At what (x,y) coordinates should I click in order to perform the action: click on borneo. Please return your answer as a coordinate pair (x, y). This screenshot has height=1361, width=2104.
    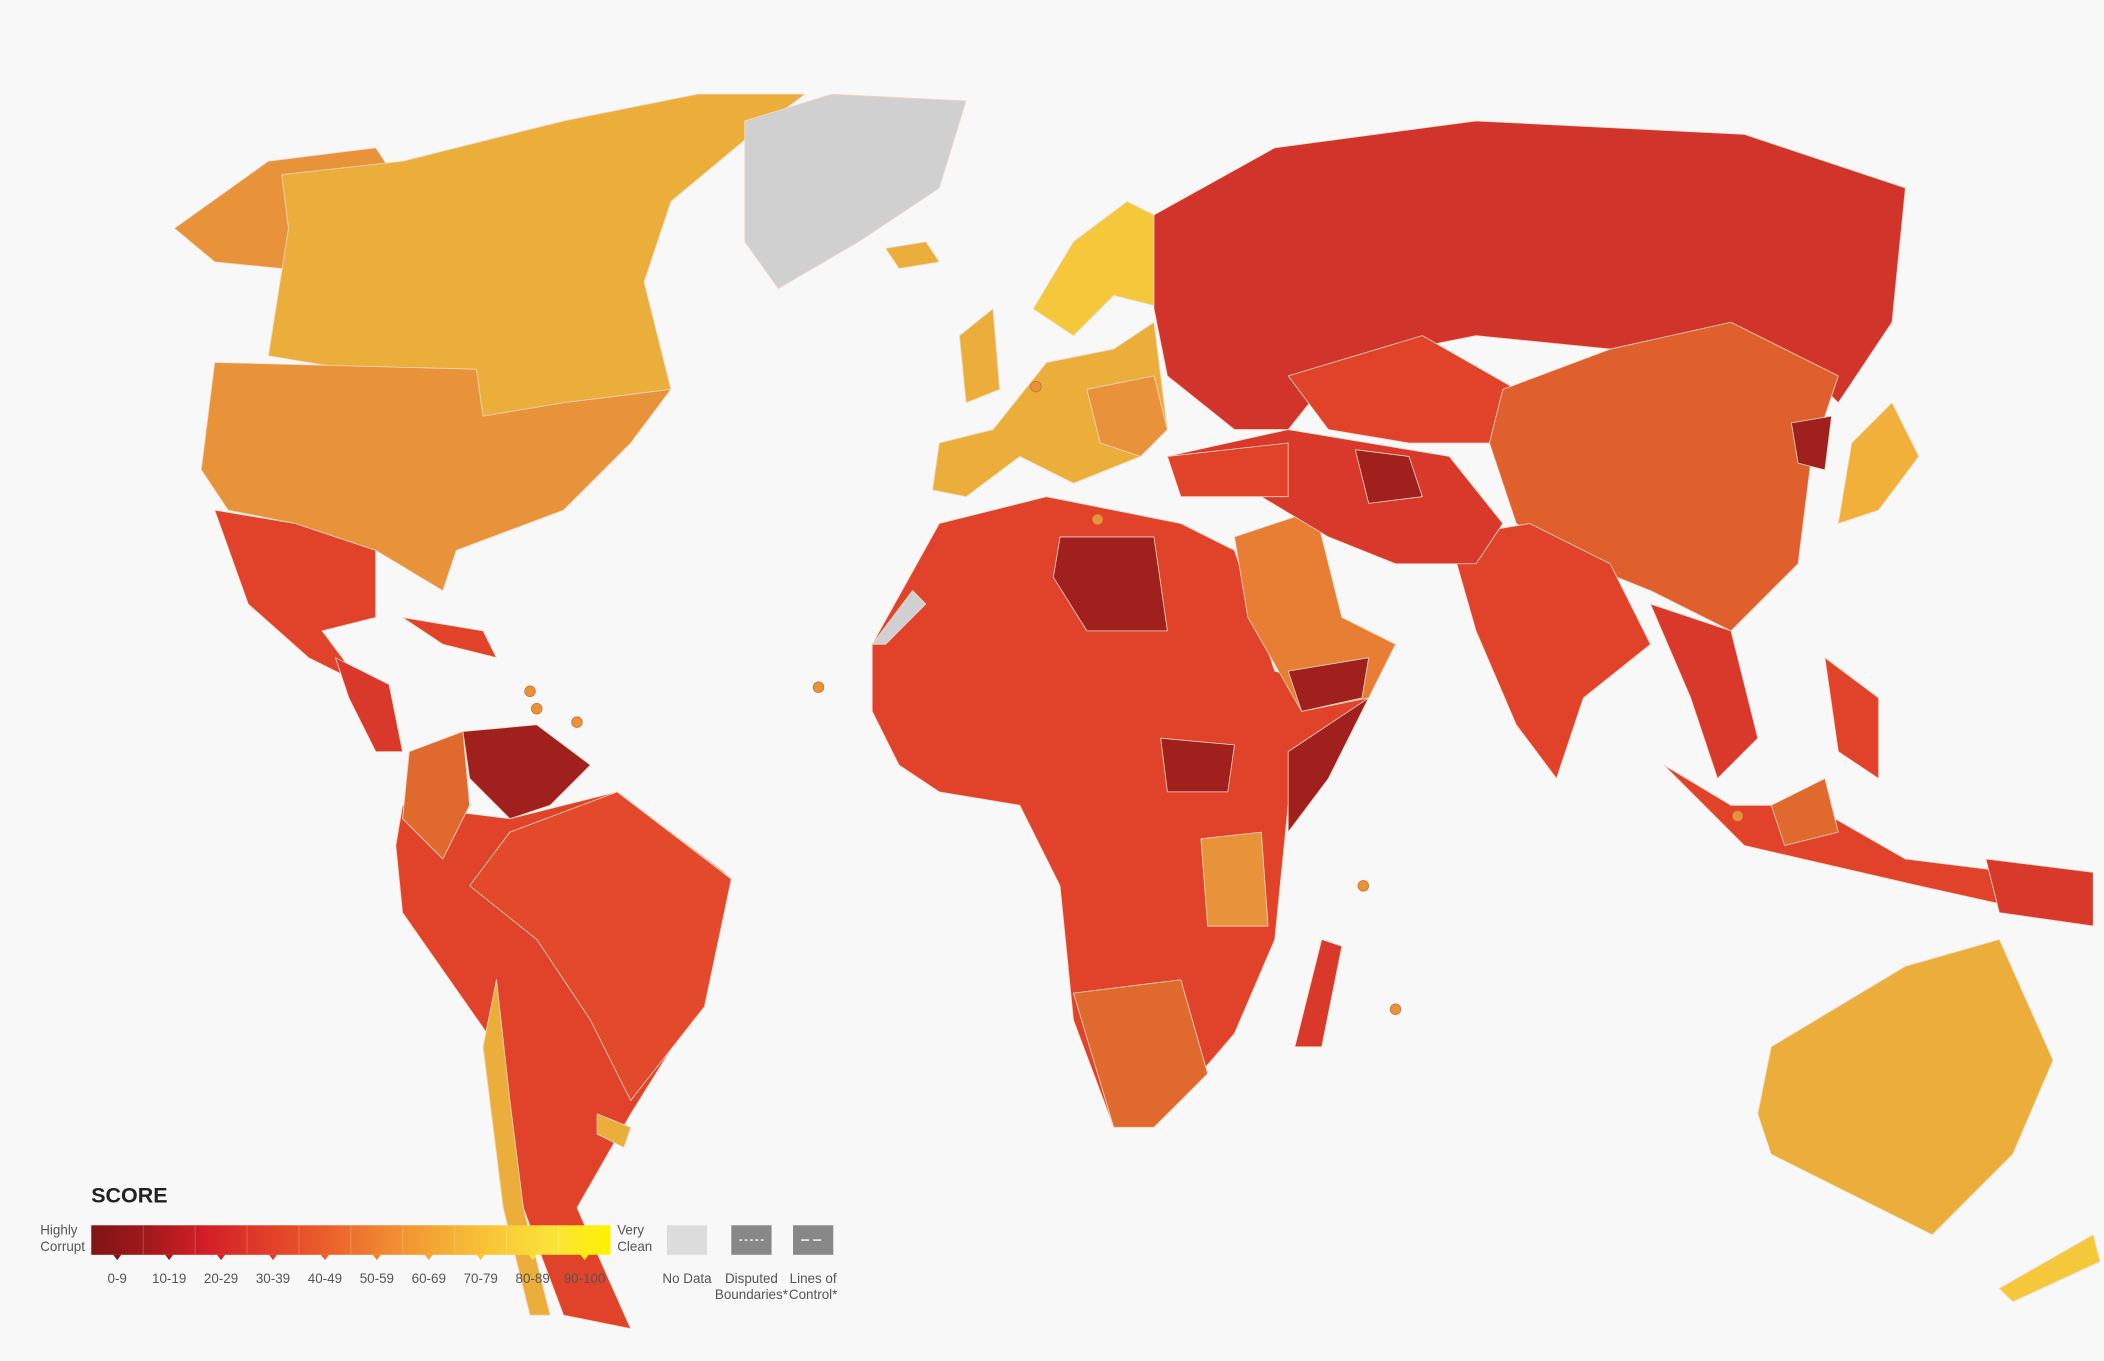
    Looking at the image, I should click on (1804, 812).